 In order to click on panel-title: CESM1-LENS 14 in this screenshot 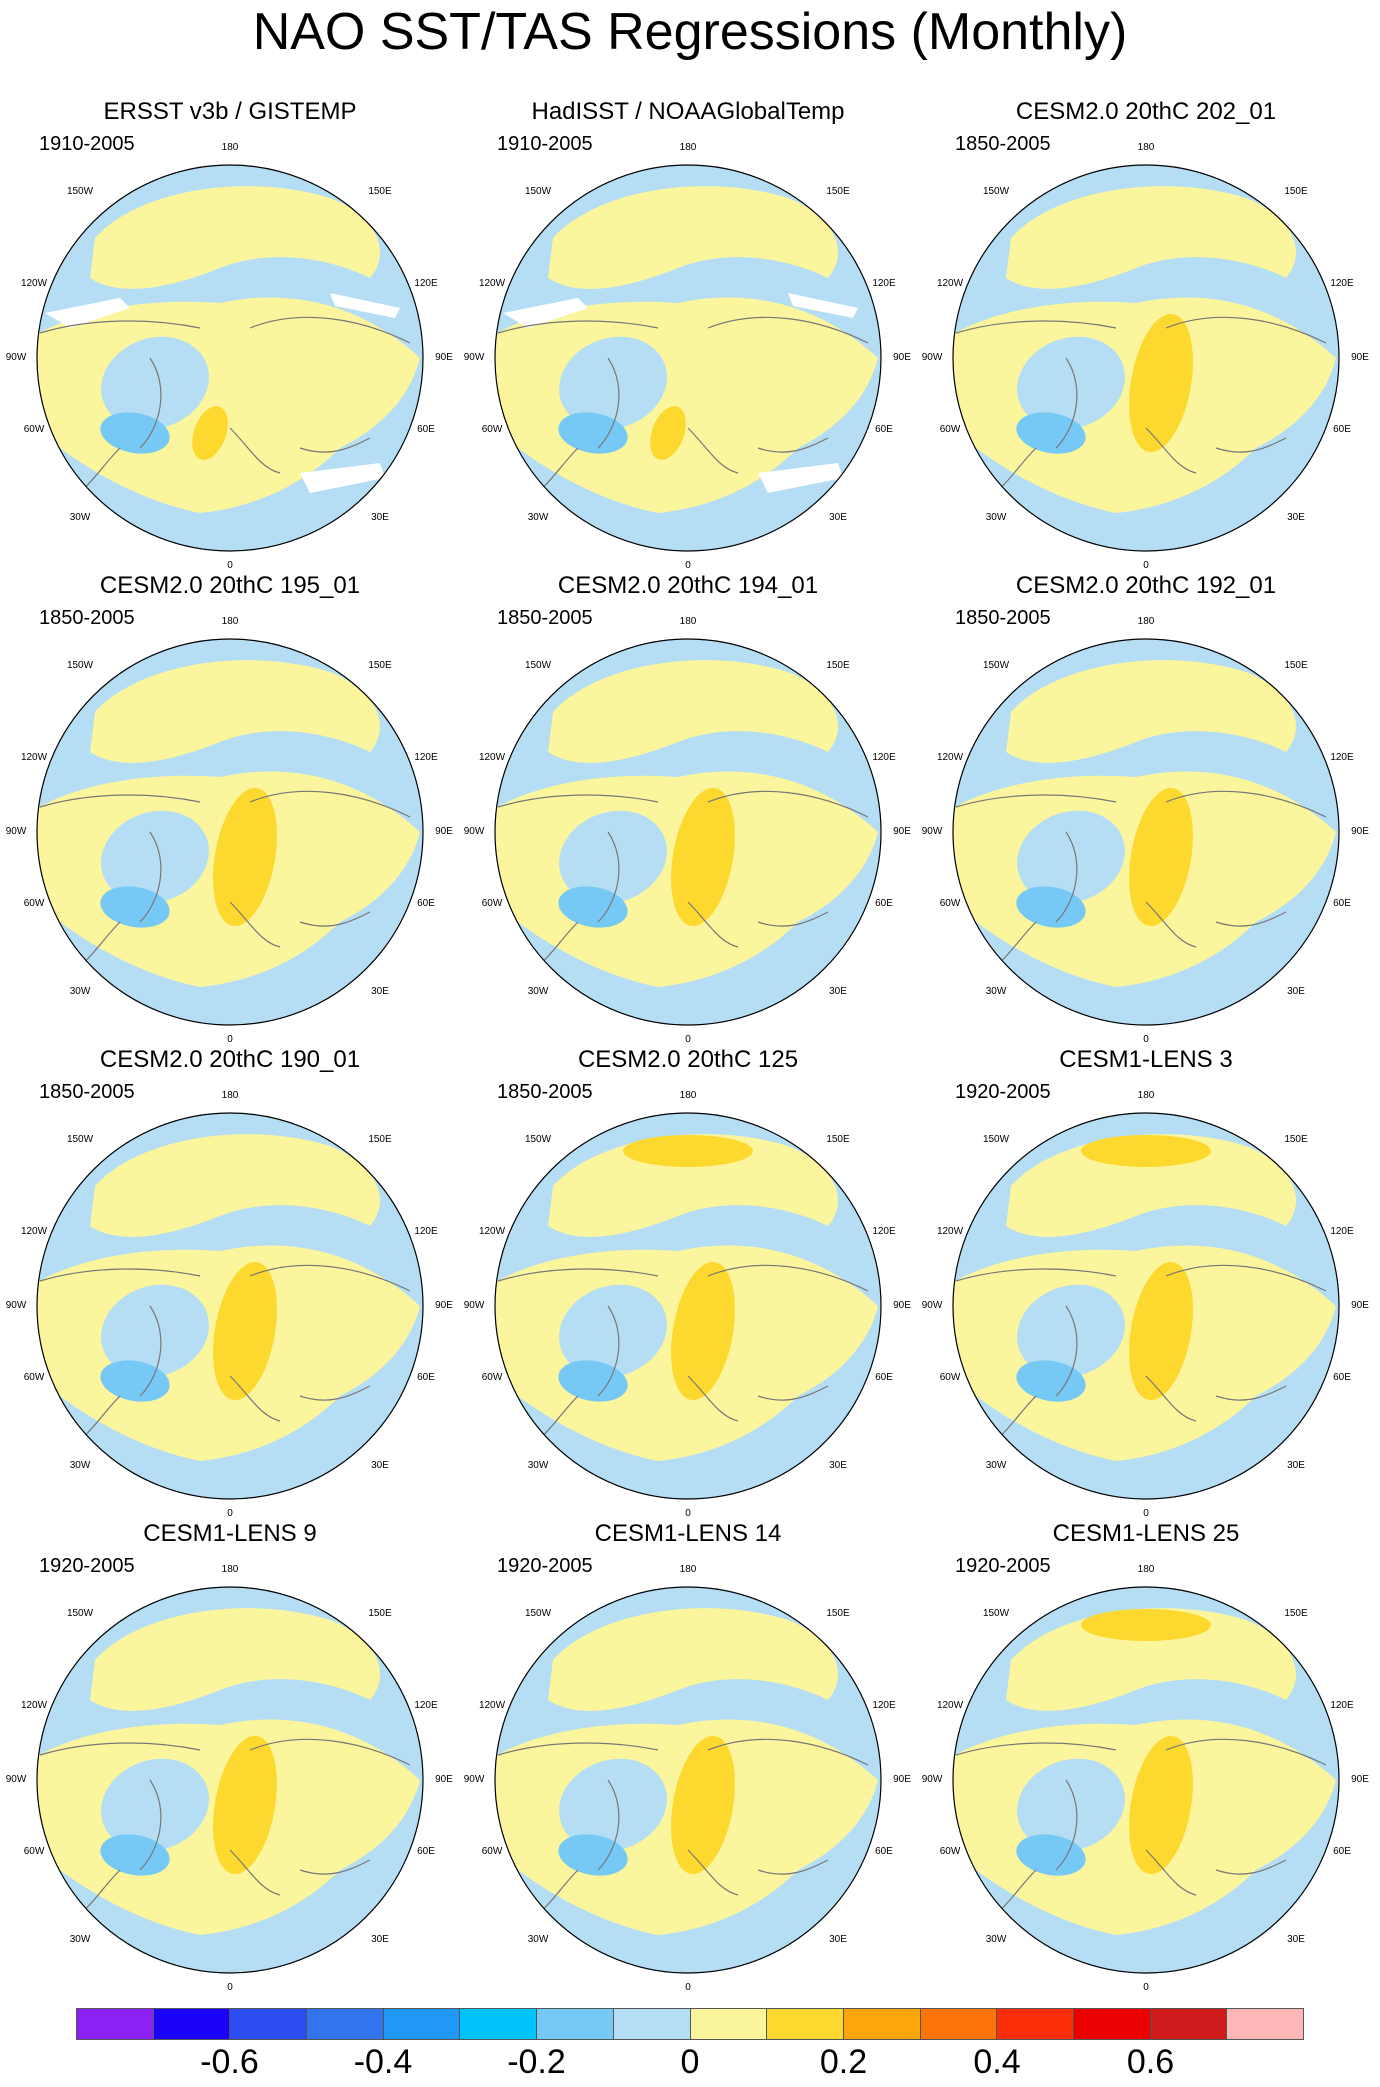, I will do `click(688, 1533)`.